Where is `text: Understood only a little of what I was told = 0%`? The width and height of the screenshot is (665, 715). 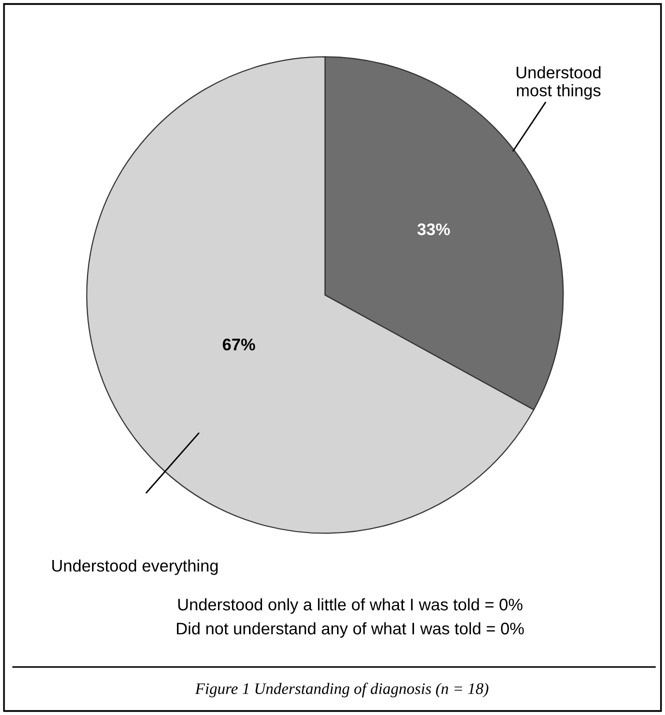
text: Understood only a little of what I was told = 0% is located at coordinates (350, 606).